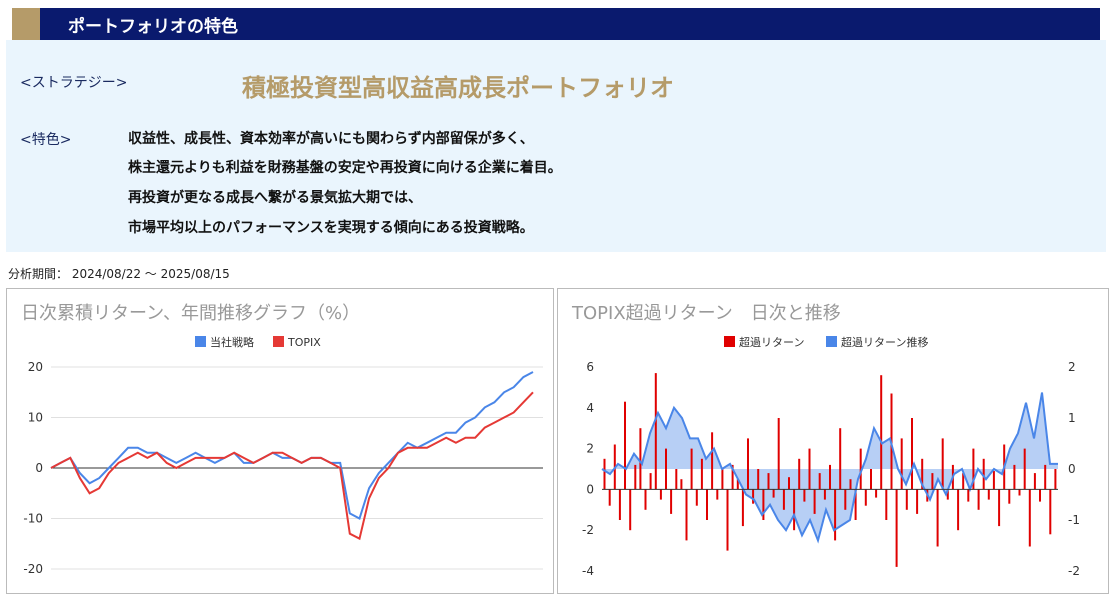  What do you see at coordinates (153, 27) in the screenshot?
I see `section-title: ポートフォリオの特色` at bounding box center [153, 27].